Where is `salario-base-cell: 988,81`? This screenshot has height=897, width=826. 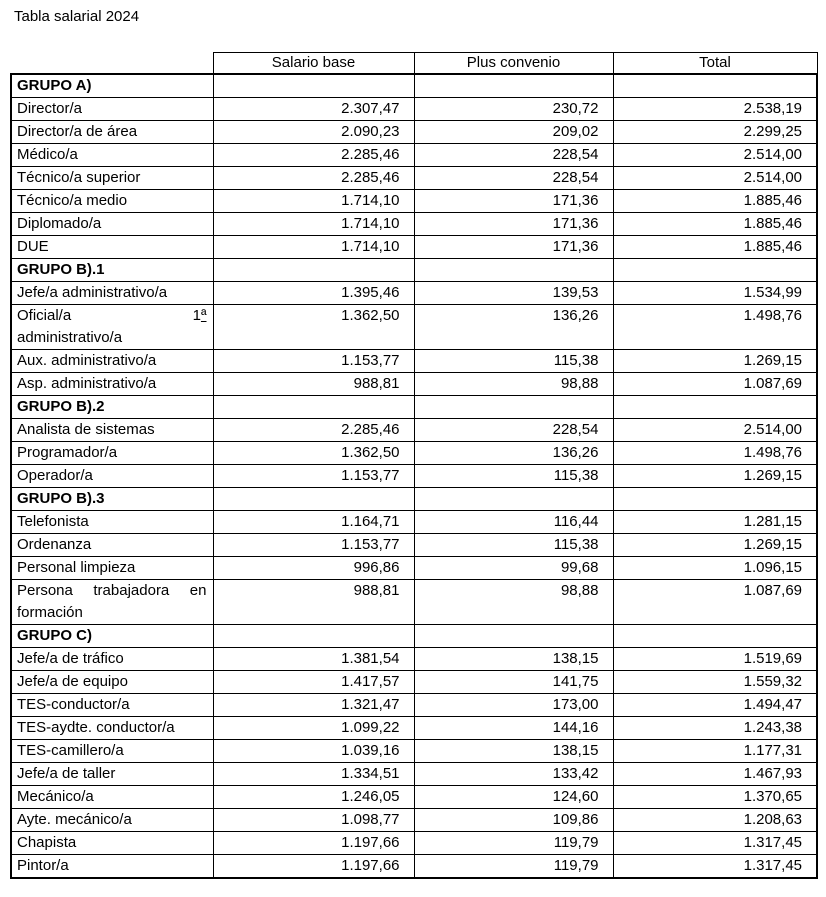 salario-base-cell: 988,81 is located at coordinates (313, 602).